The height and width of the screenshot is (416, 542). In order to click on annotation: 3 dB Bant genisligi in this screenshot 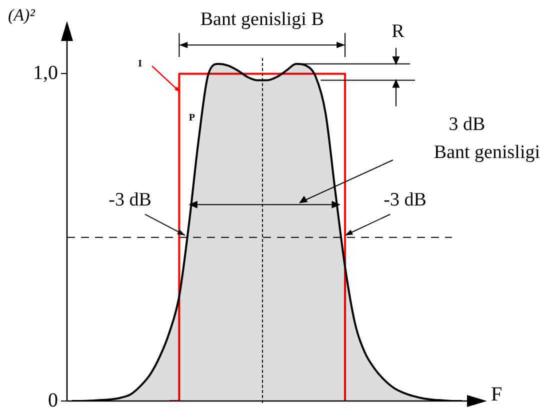, I will do `click(487, 138)`.